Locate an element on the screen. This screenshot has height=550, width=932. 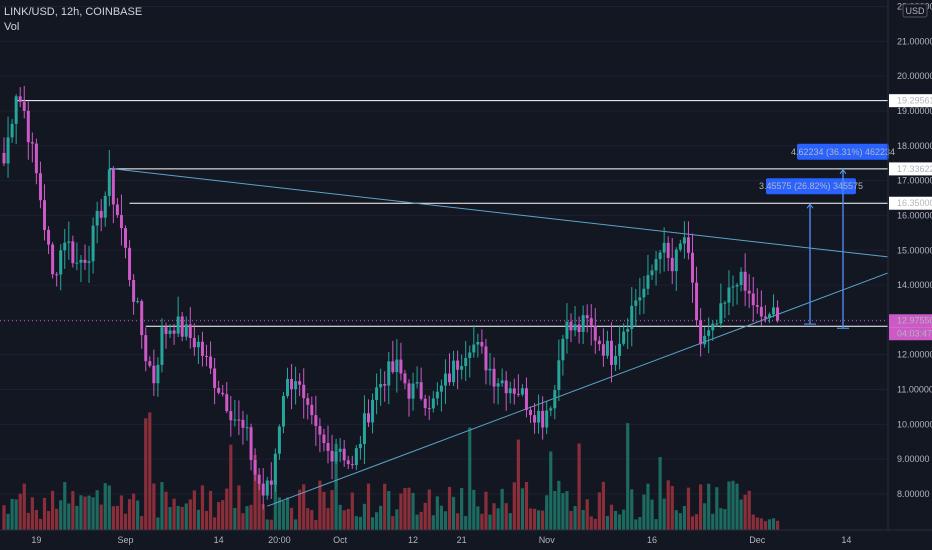
price-range-measure: 4.62234 (36.31%) 462234 is located at coordinates (843, 236).